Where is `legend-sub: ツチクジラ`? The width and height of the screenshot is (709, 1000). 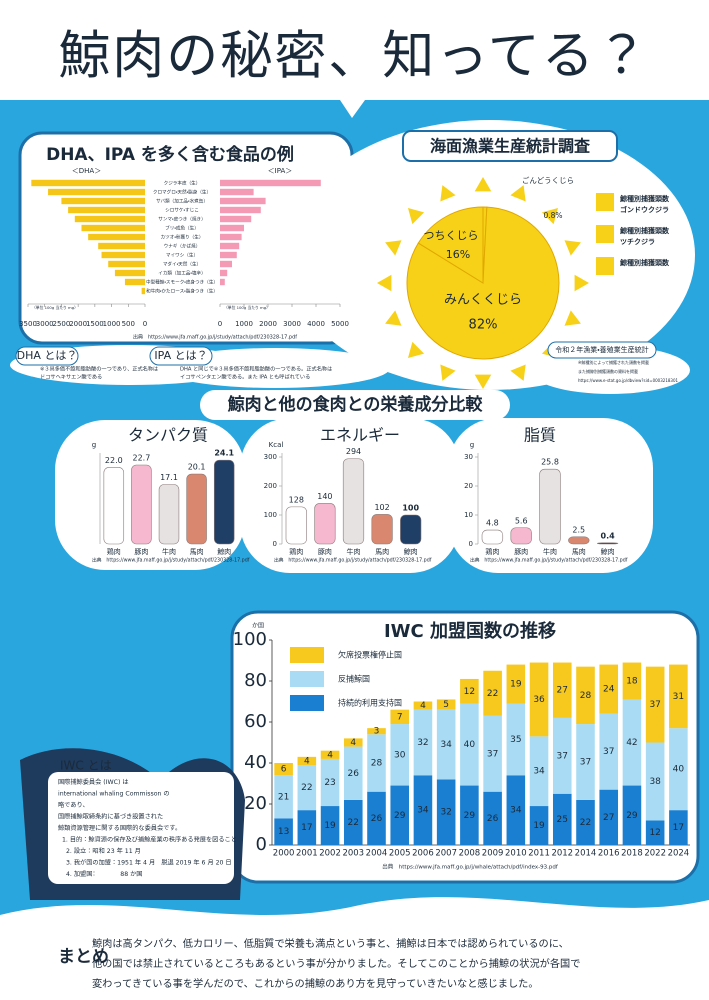
legend-sub: ツチクジラ is located at coordinates (637, 241).